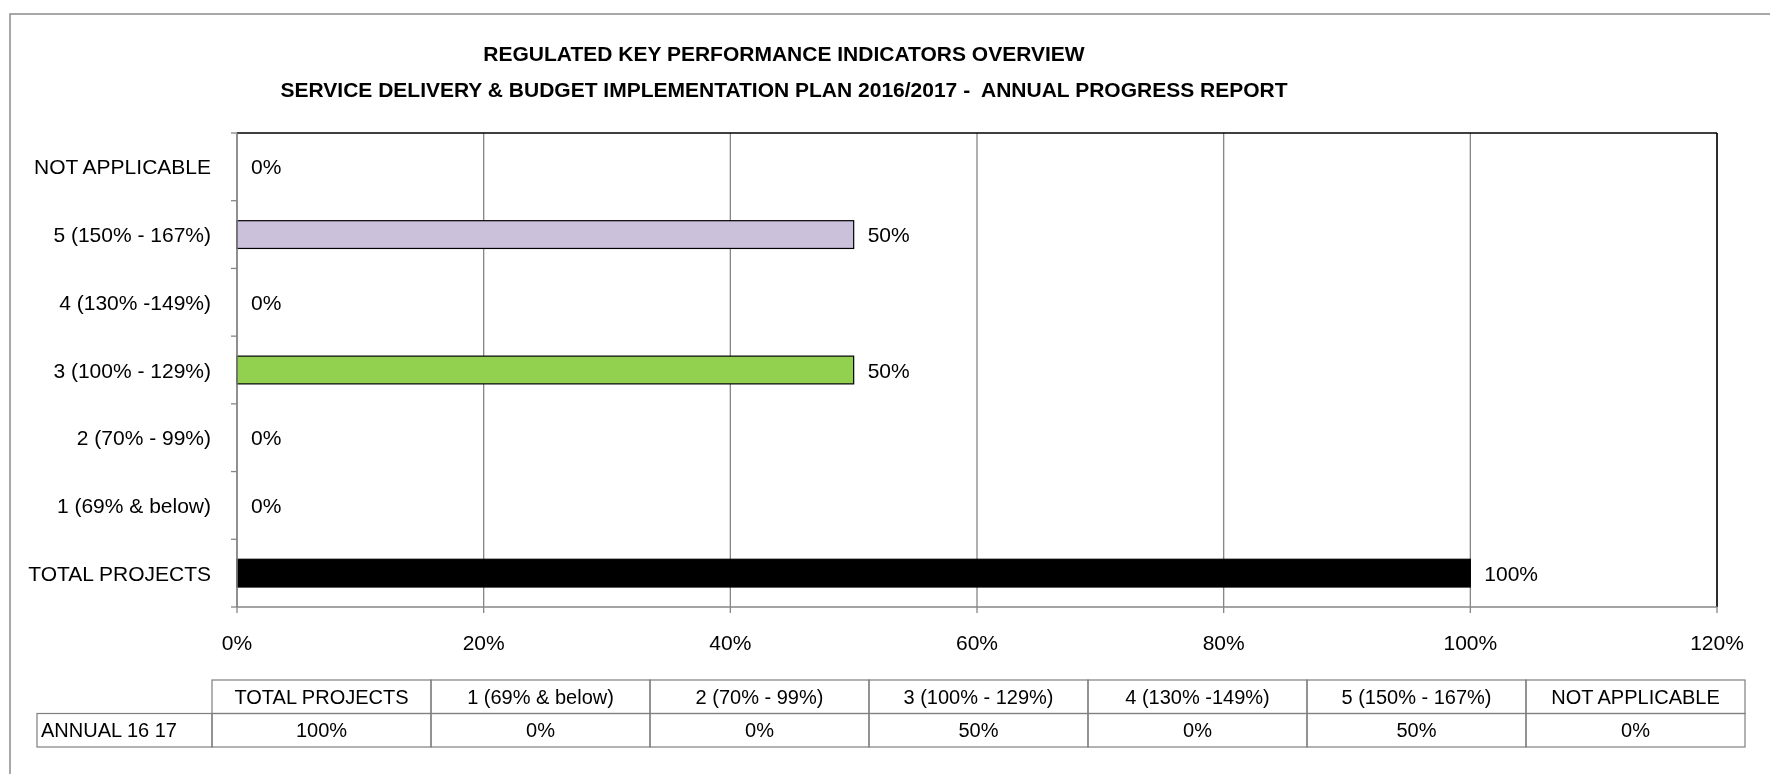 The image size is (1770, 774). What do you see at coordinates (730, 642) in the screenshot?
I see `x-tick-label: 40%` at bounding box center [730, 642].